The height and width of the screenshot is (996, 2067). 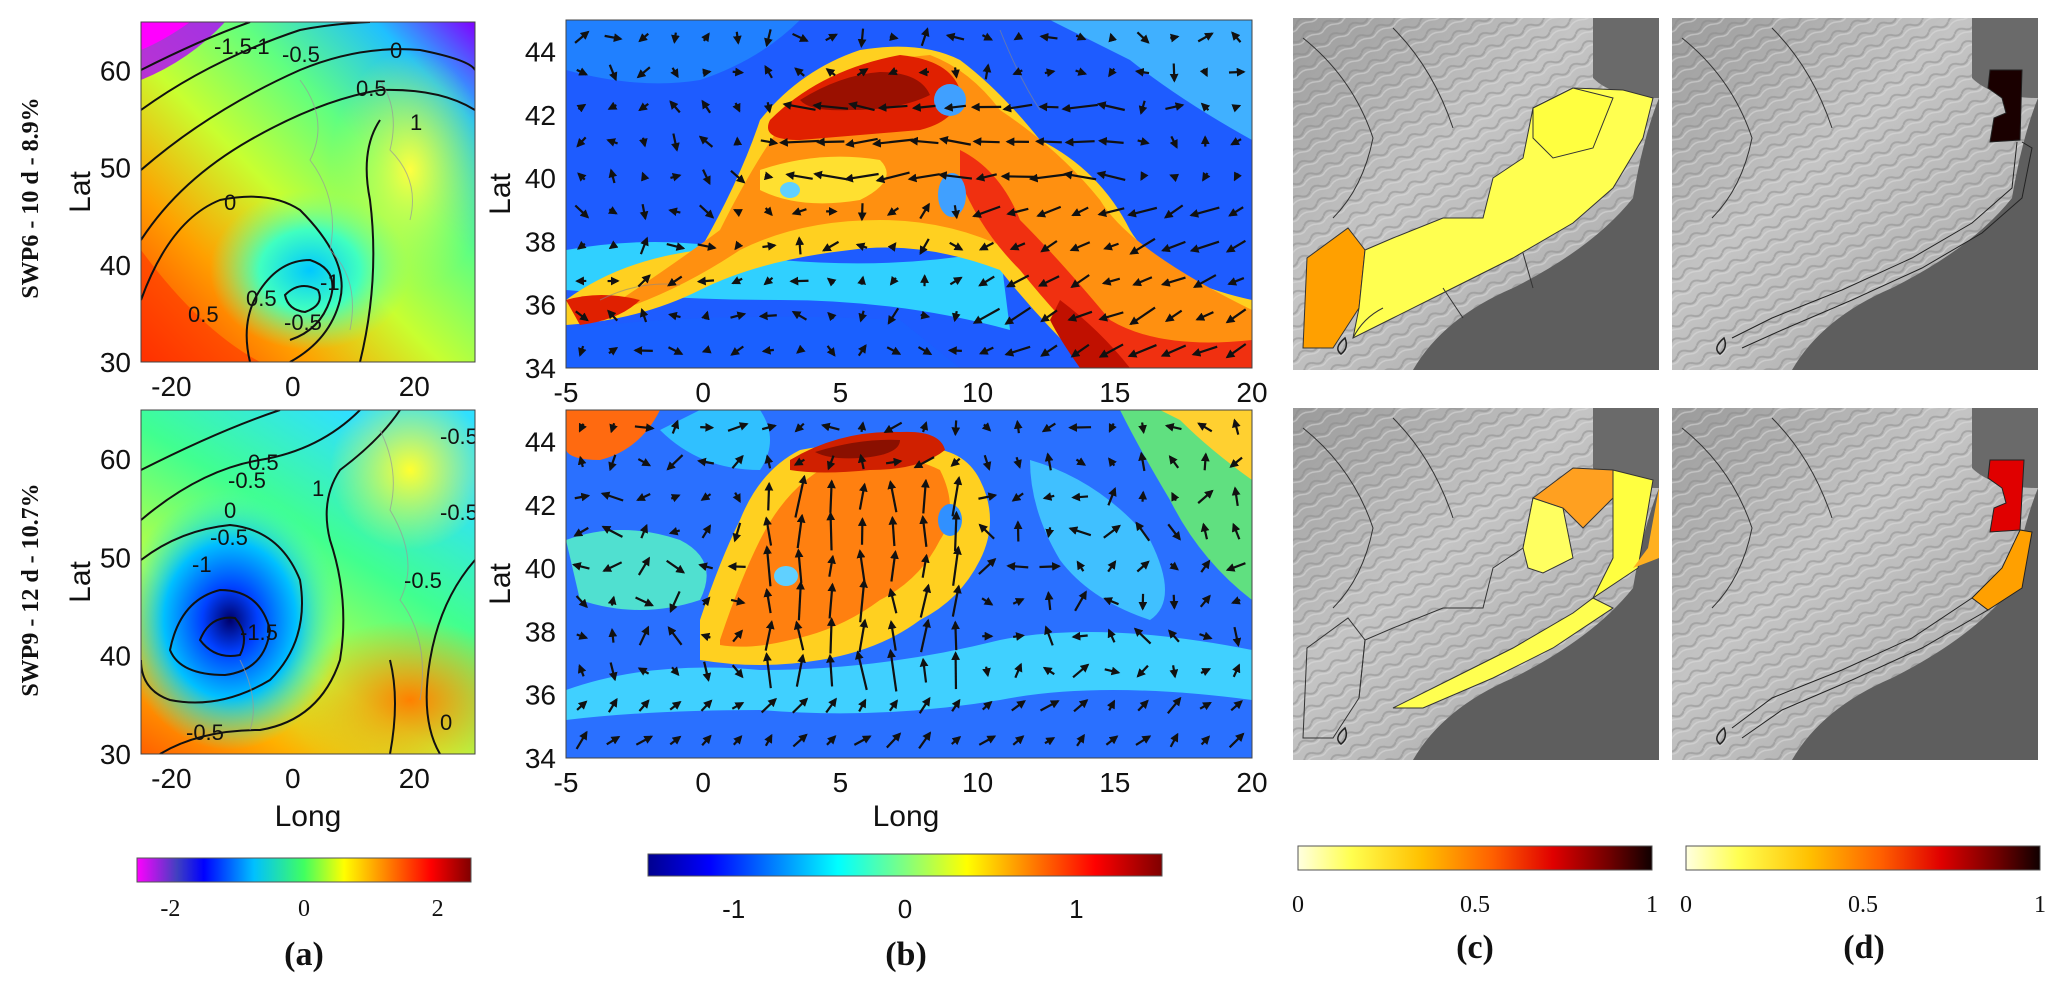 I want to click on contour-label: -0.5, so click(x=303, y=322).